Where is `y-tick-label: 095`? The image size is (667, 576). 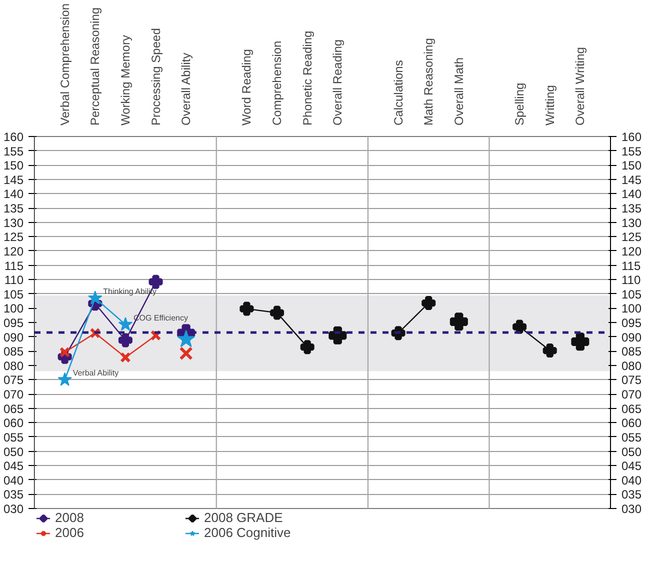
y-tick-label: 095 is located at coordinates (13, 323).